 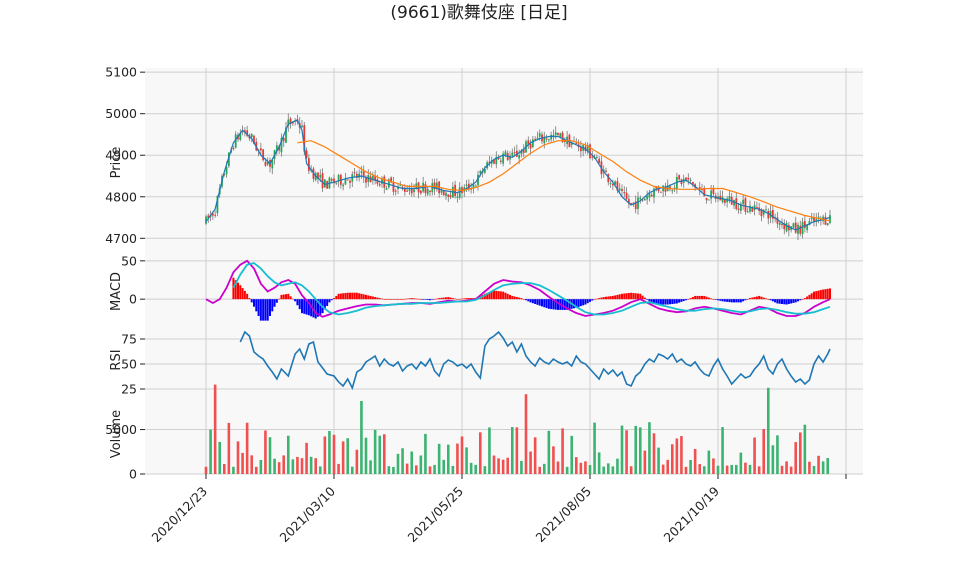 What do you see at coordinates (308, 514) in the screenshot?
I see `x-tick-label: 2021/03/10` at bounding box center [308, 514].